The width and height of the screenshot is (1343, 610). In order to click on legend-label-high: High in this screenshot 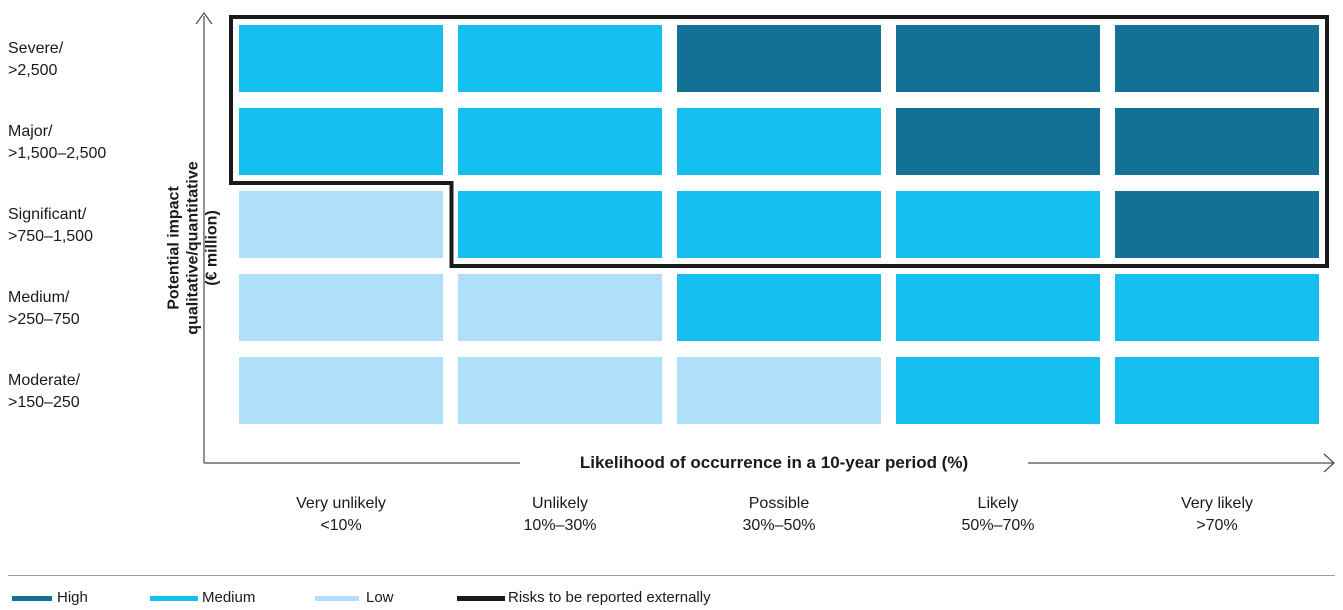, I will do `click(72, 597)`.